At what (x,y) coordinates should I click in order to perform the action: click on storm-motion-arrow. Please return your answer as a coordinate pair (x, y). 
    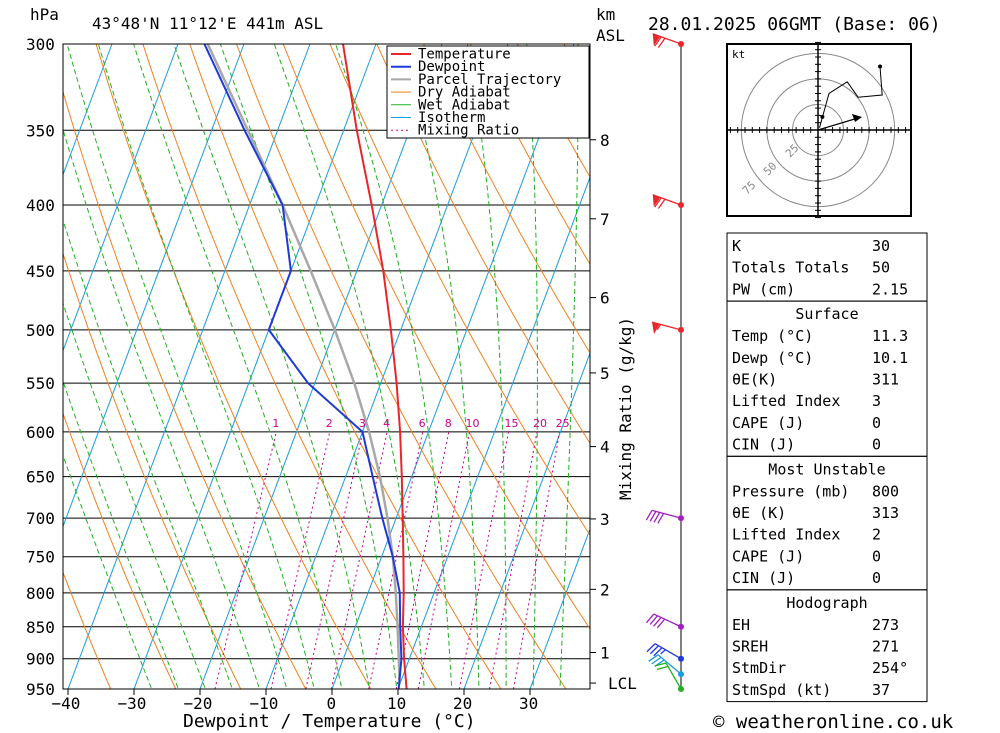
    Looking at the image, I should click on (838, 124).